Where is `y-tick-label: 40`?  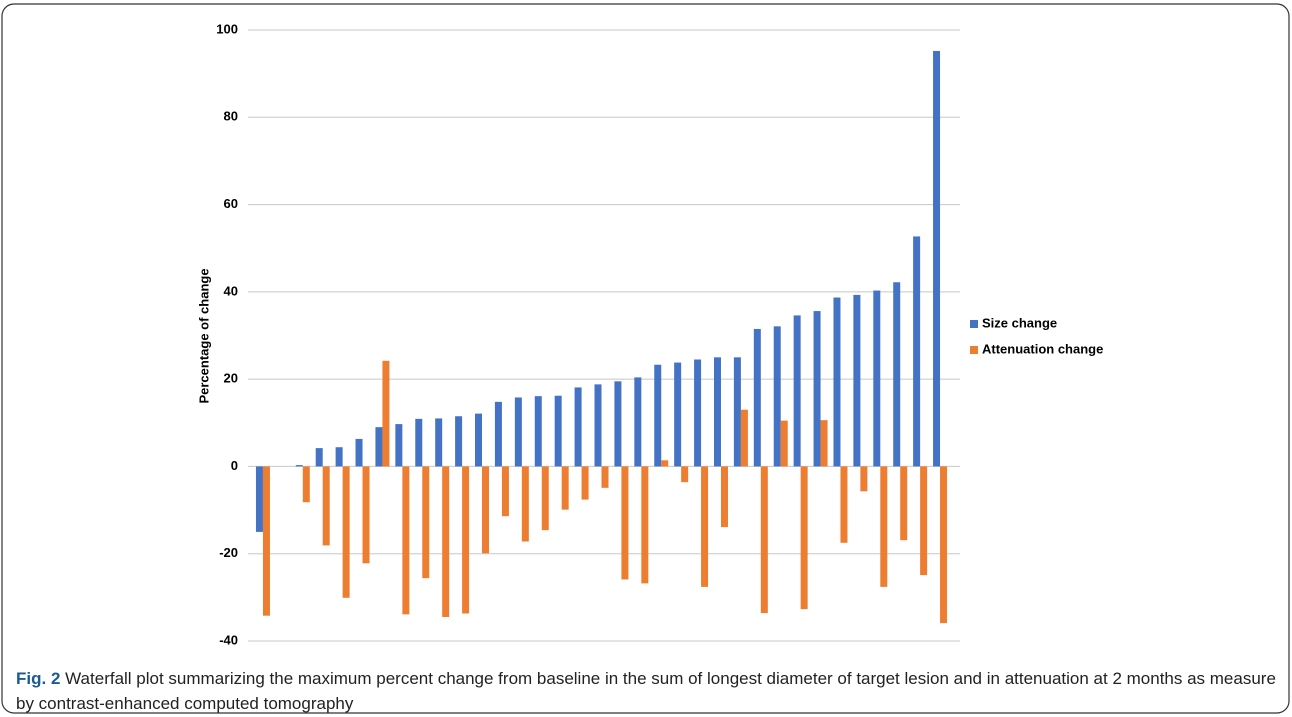
y-tick-label: 40 is located at coordinates (231, 290).